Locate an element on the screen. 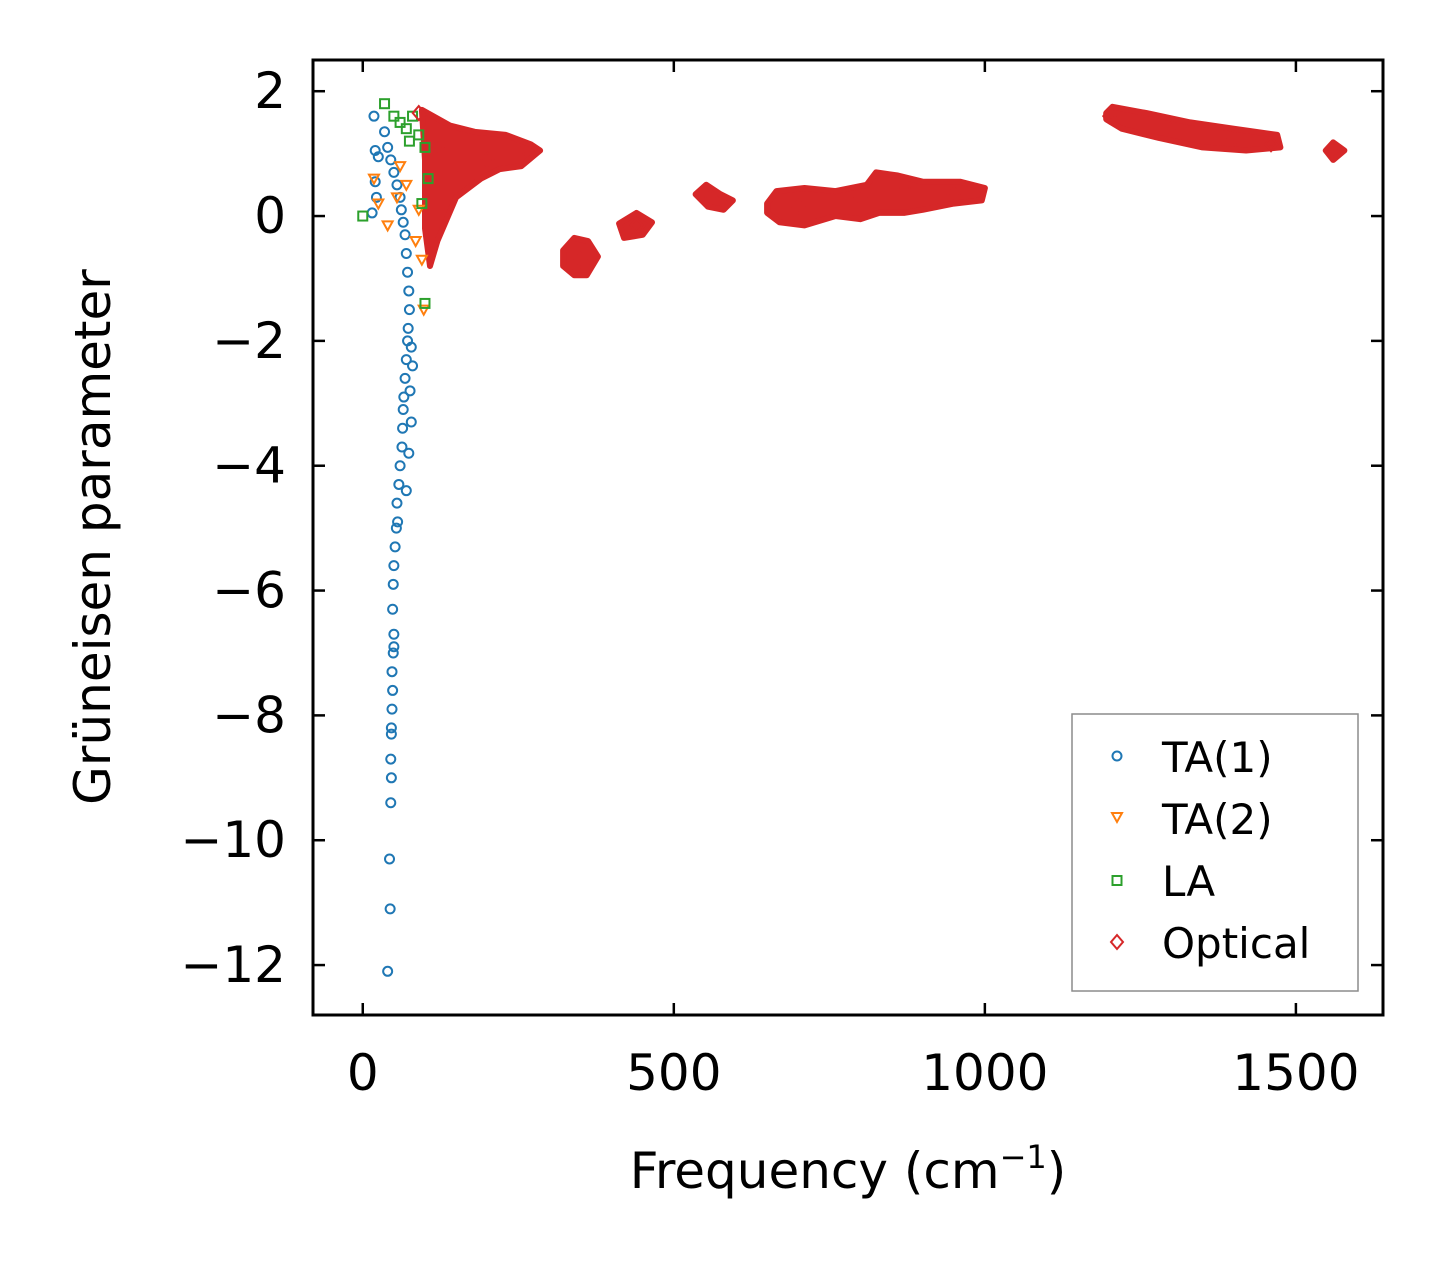 The width and height of the screenshot is (1443, 1264). legend-entry-ta1: TA(1) is located at coordinates (1192, 757).